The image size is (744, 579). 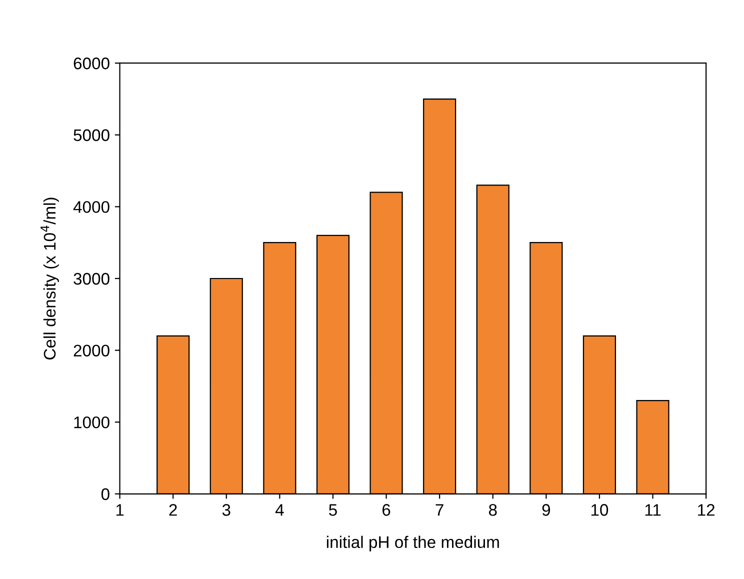 What do you see at coordinates (333, 510) in the screenshot?
I see `x-tick-label: 5` at bounding box center [333, 510].